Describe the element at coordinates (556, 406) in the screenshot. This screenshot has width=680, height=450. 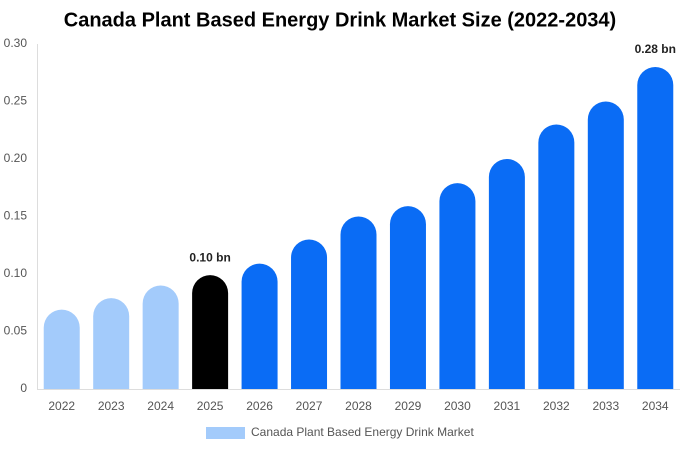
I see `x-tick-label: 2032` at that location.